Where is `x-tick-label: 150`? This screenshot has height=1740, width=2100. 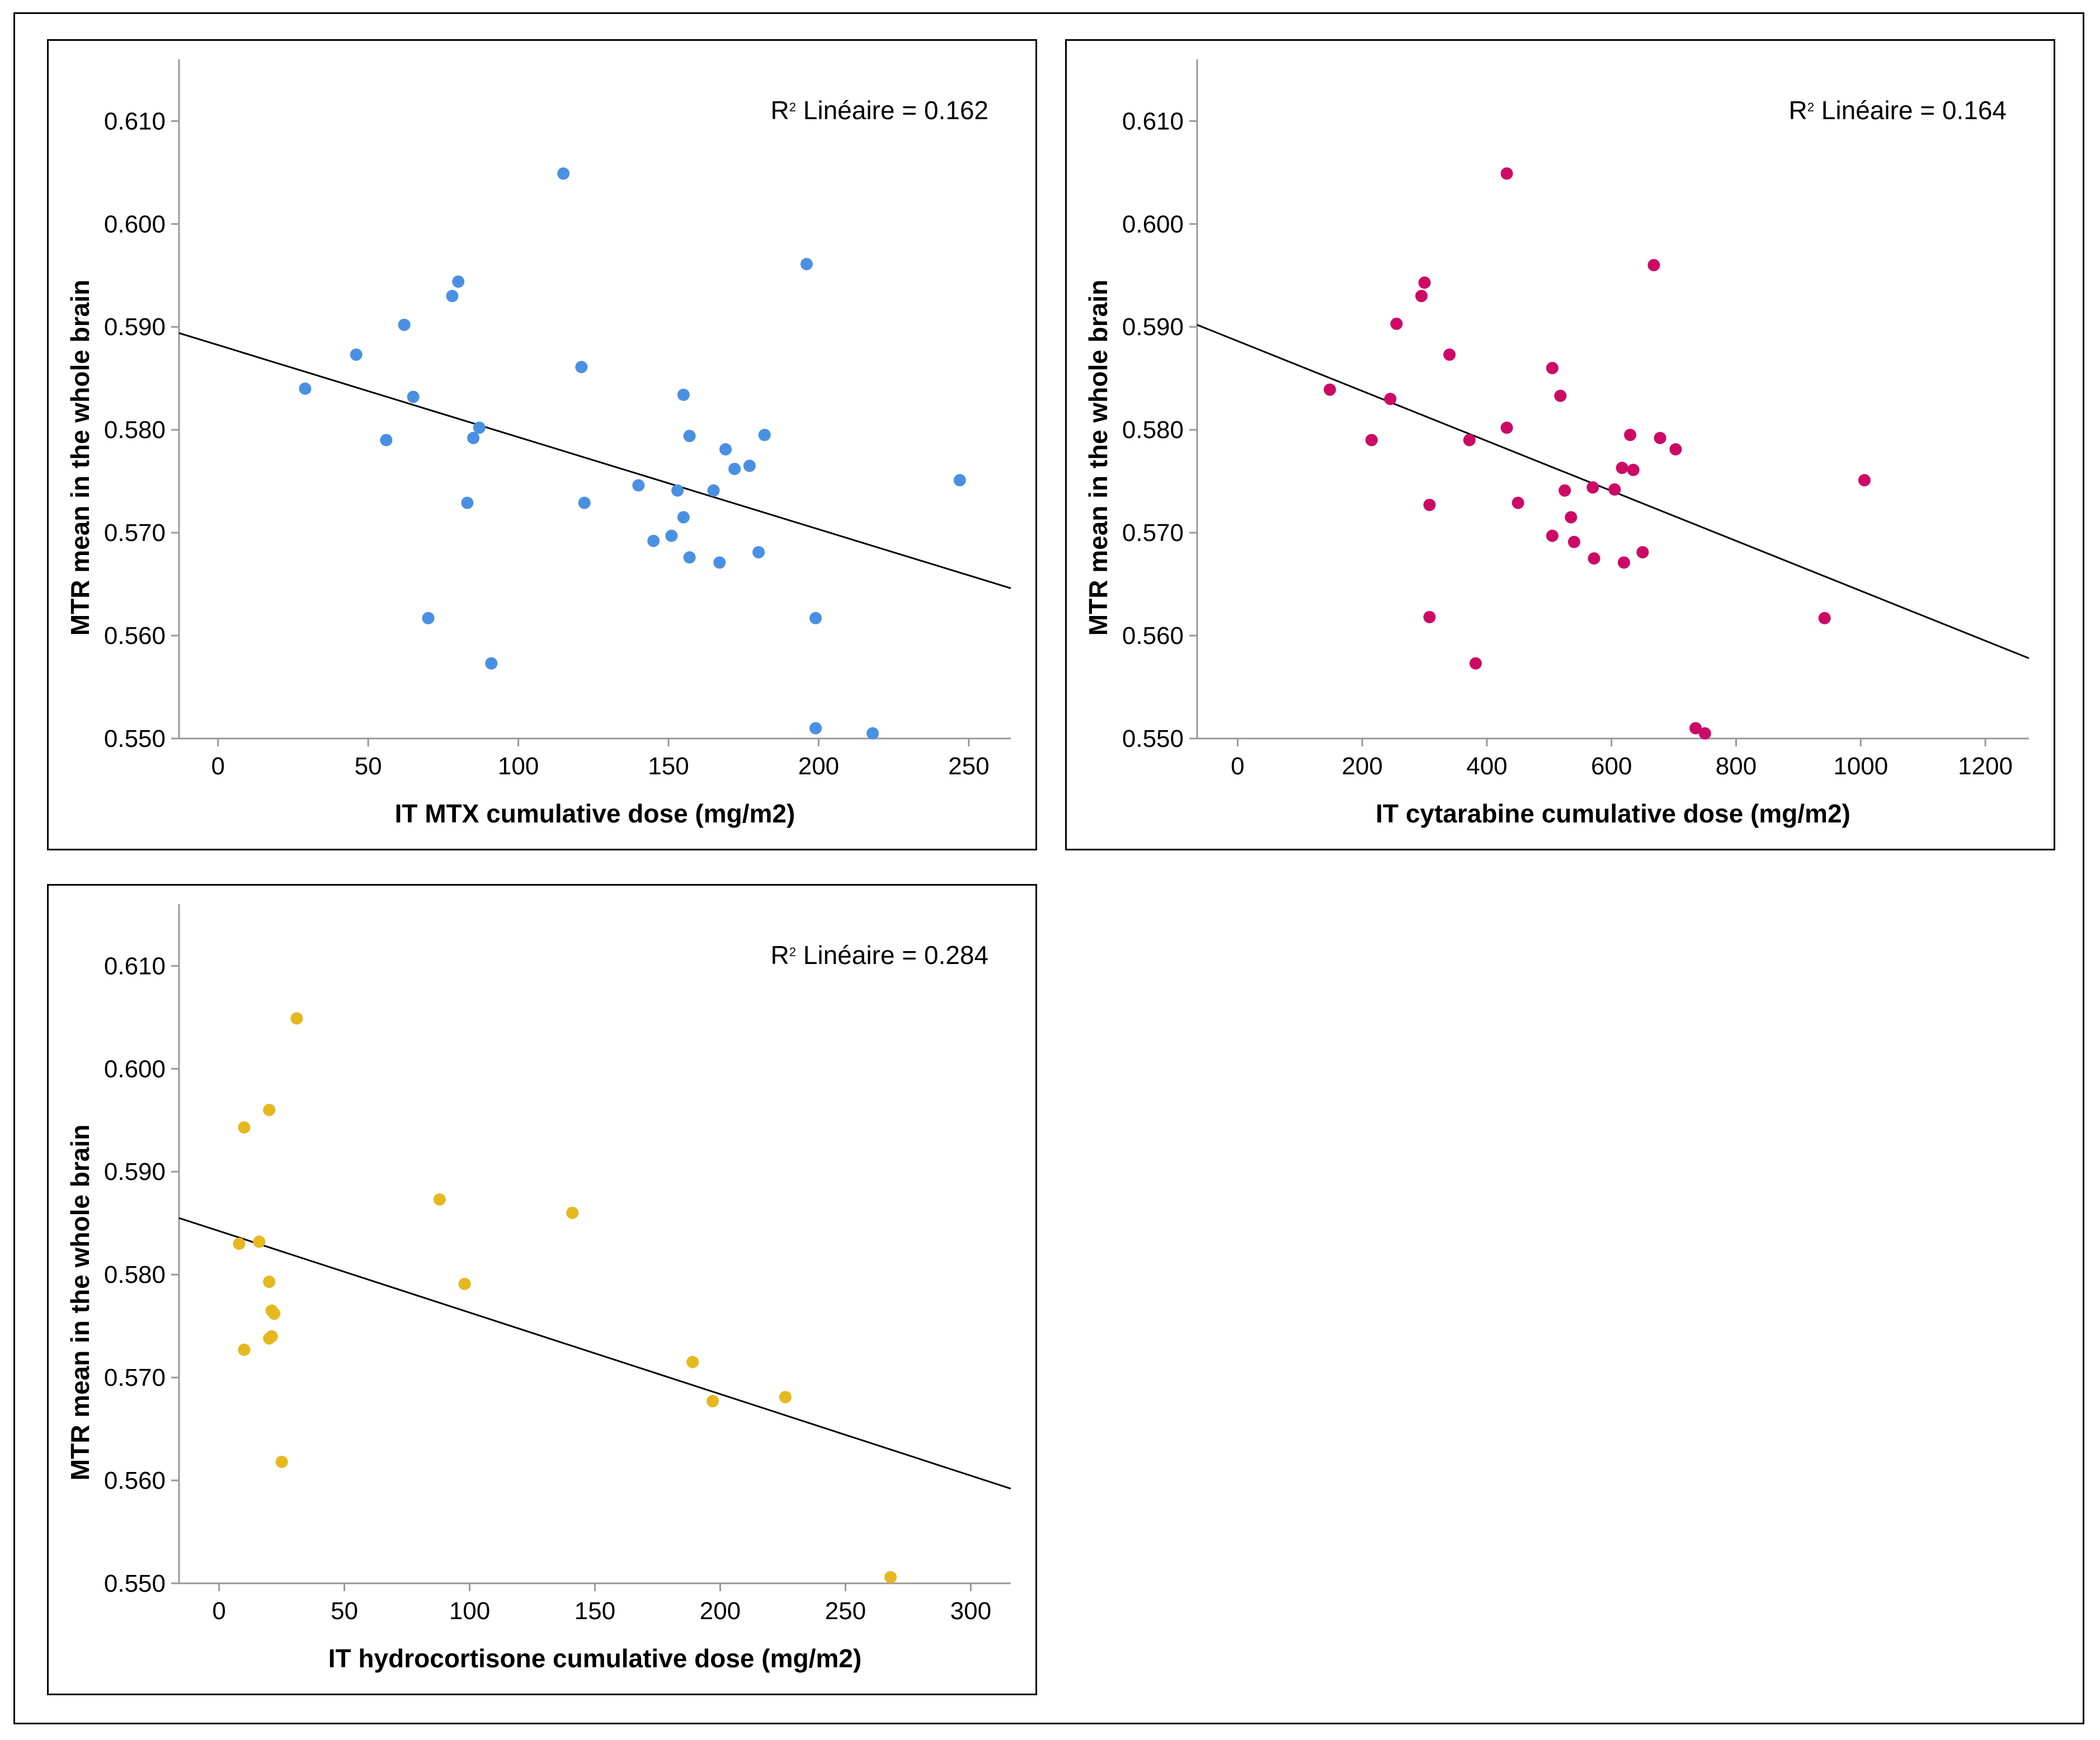 x-tick-label: 150 is located at coordinates (668, 766).